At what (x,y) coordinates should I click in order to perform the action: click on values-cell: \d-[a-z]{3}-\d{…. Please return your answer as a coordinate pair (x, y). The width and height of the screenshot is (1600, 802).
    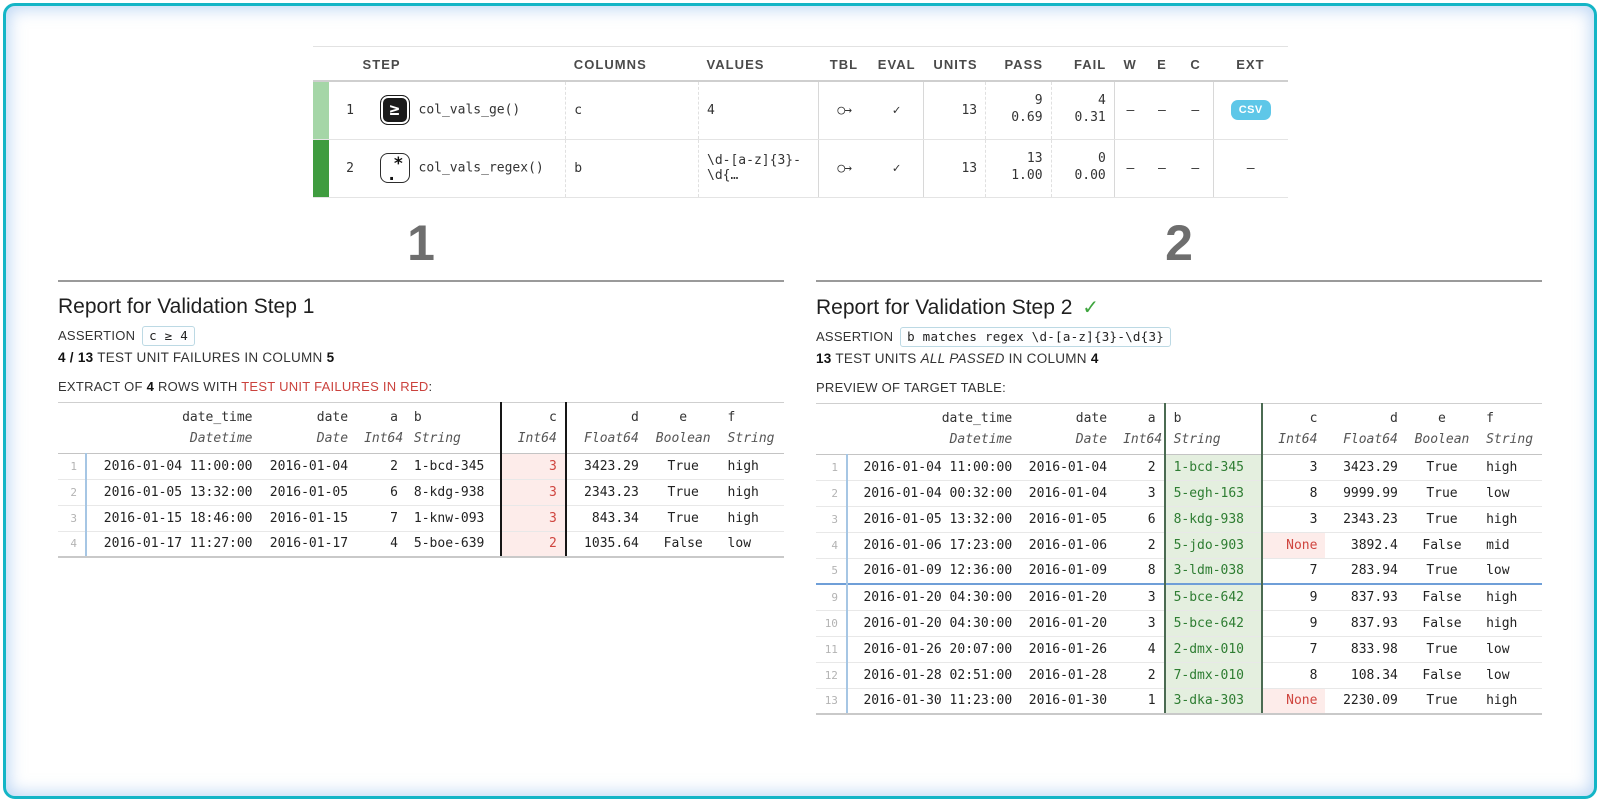
    Looking at the image, I should click on (758, 168).